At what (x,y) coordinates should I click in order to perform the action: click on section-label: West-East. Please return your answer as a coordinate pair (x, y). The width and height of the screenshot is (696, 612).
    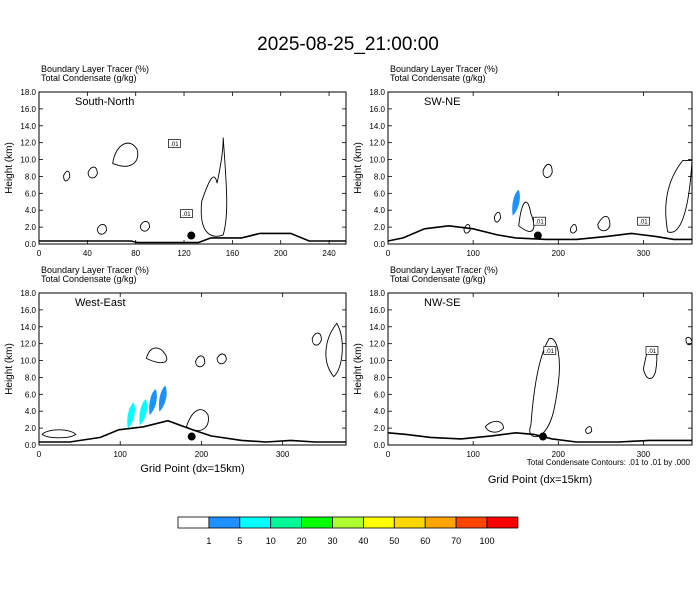
    Looking at the image, I should click on (100, 303).